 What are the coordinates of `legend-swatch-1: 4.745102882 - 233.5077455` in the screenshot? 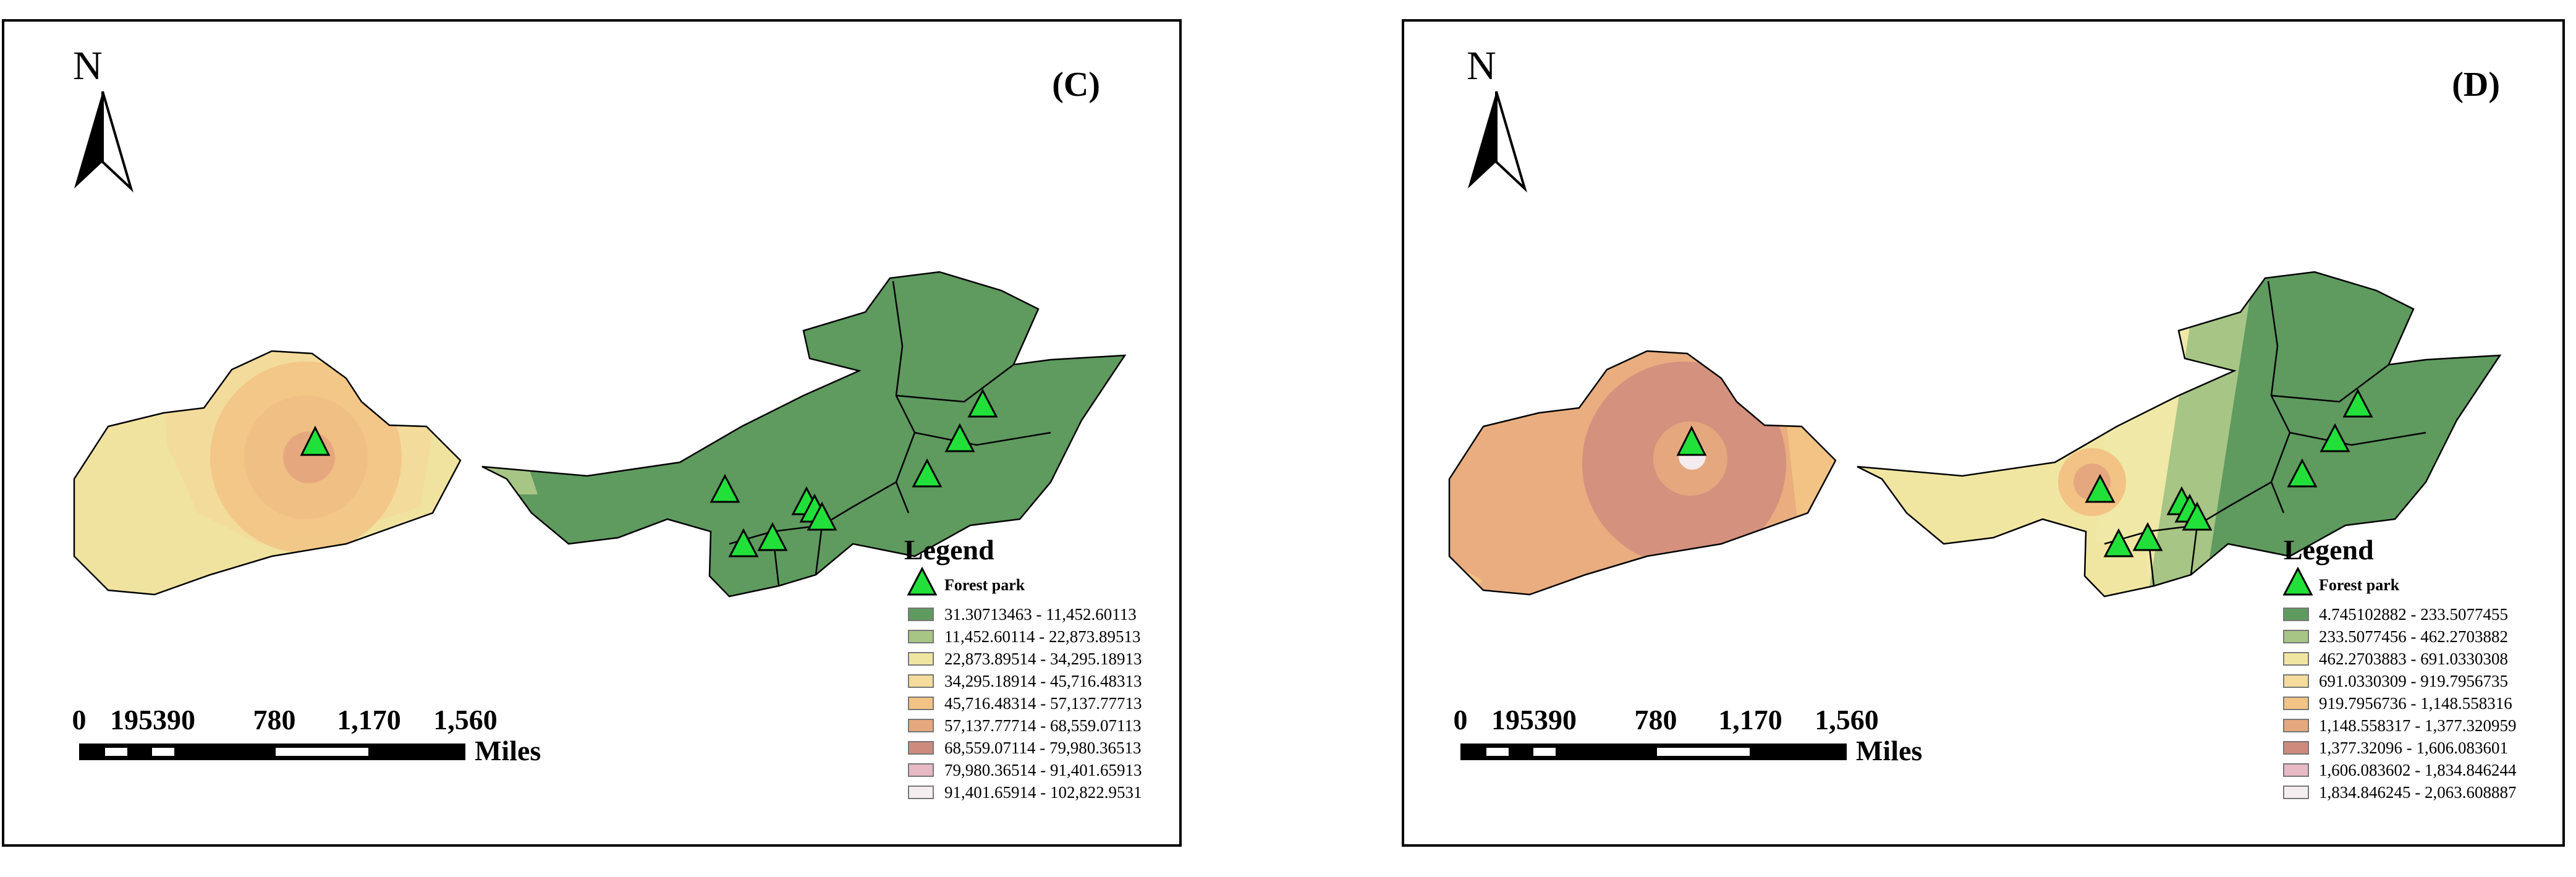 It's located at (2395, 614).